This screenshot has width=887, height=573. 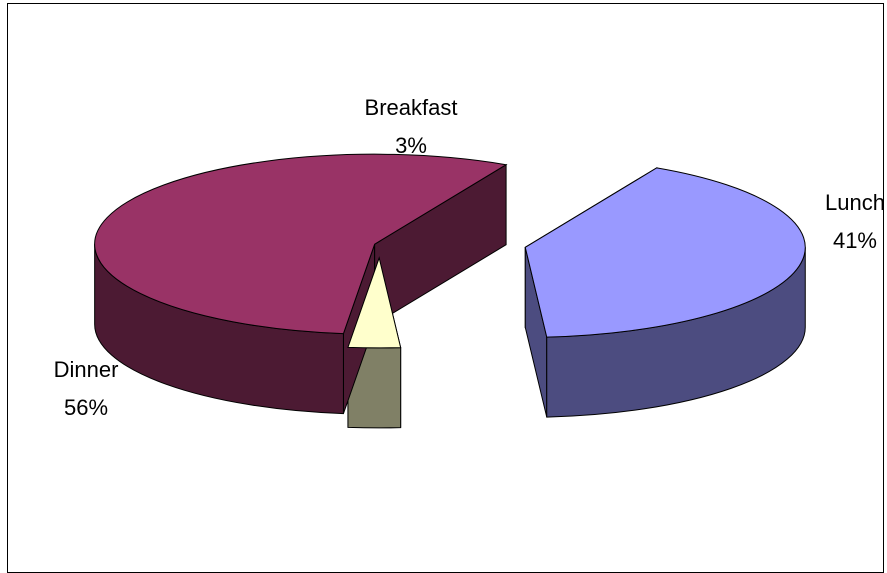 What do you see at coordinates (855, 202) in the screenshot?
I see `label-lunch-name: Lunch` at bounding box center [855, 202].